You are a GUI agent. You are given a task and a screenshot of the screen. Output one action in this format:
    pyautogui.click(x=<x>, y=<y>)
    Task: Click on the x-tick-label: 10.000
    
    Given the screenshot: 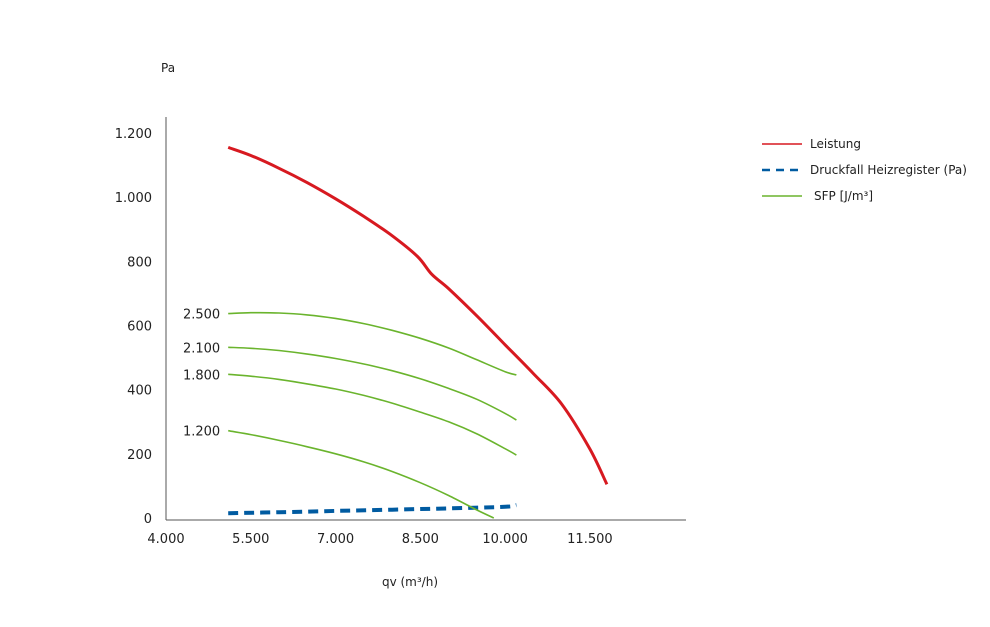 What is the action you would take?
    pyautogui.click(x=505, y=539)
    